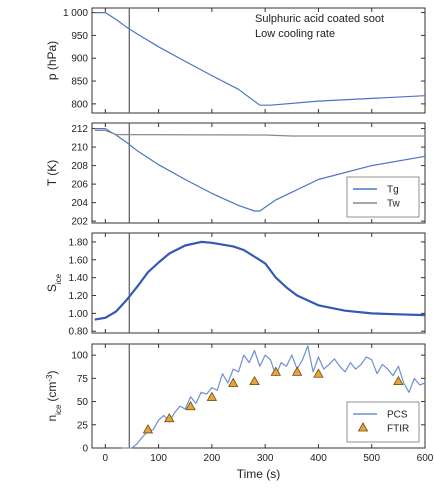 This screenshot has height=497, width=434. I want to click on y-tick-label: 950, so click(79, 36).